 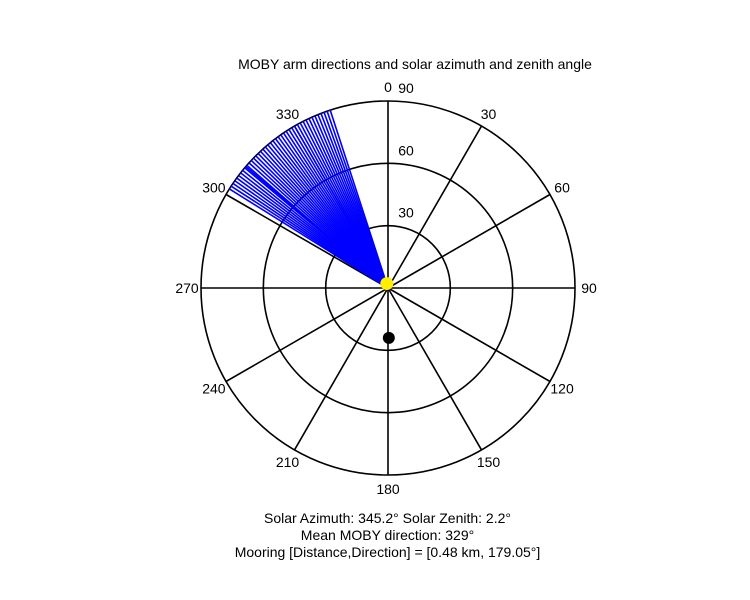 I want to click on mooring-marker, so click(x=388, y=337).